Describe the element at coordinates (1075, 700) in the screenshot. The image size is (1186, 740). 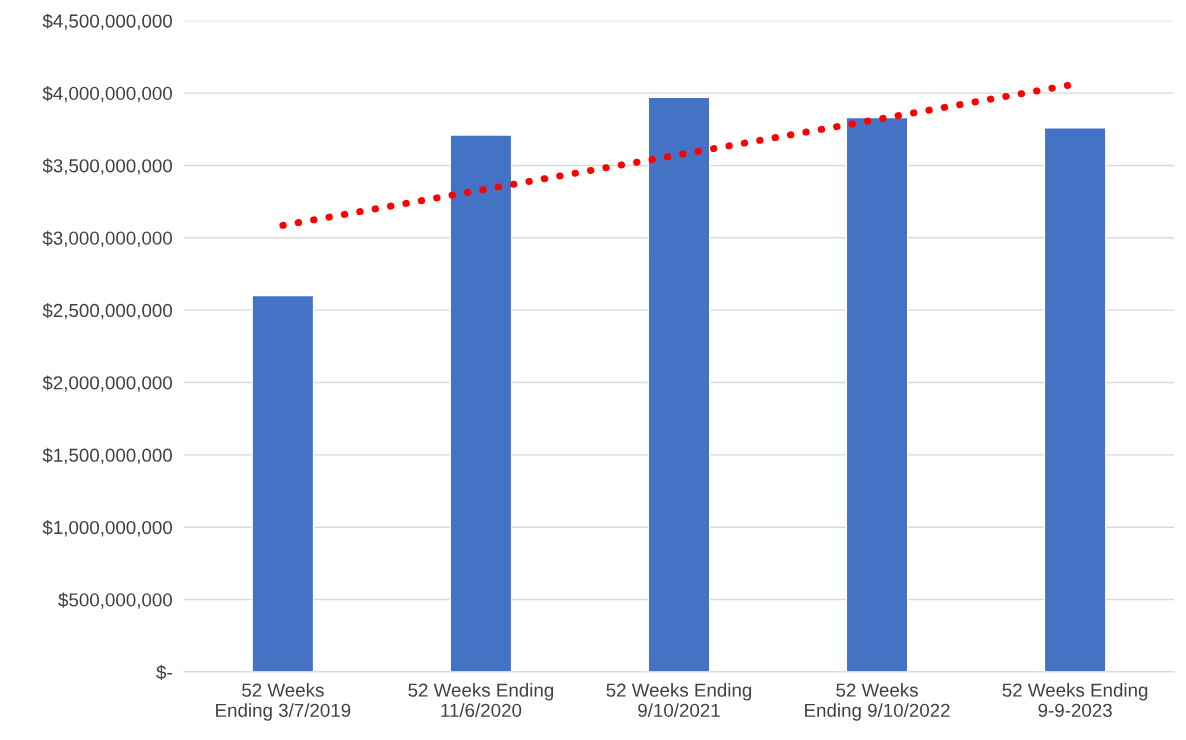
I see `x-tick-label: 52 Weeks Ending 9-9-2023` at that location.